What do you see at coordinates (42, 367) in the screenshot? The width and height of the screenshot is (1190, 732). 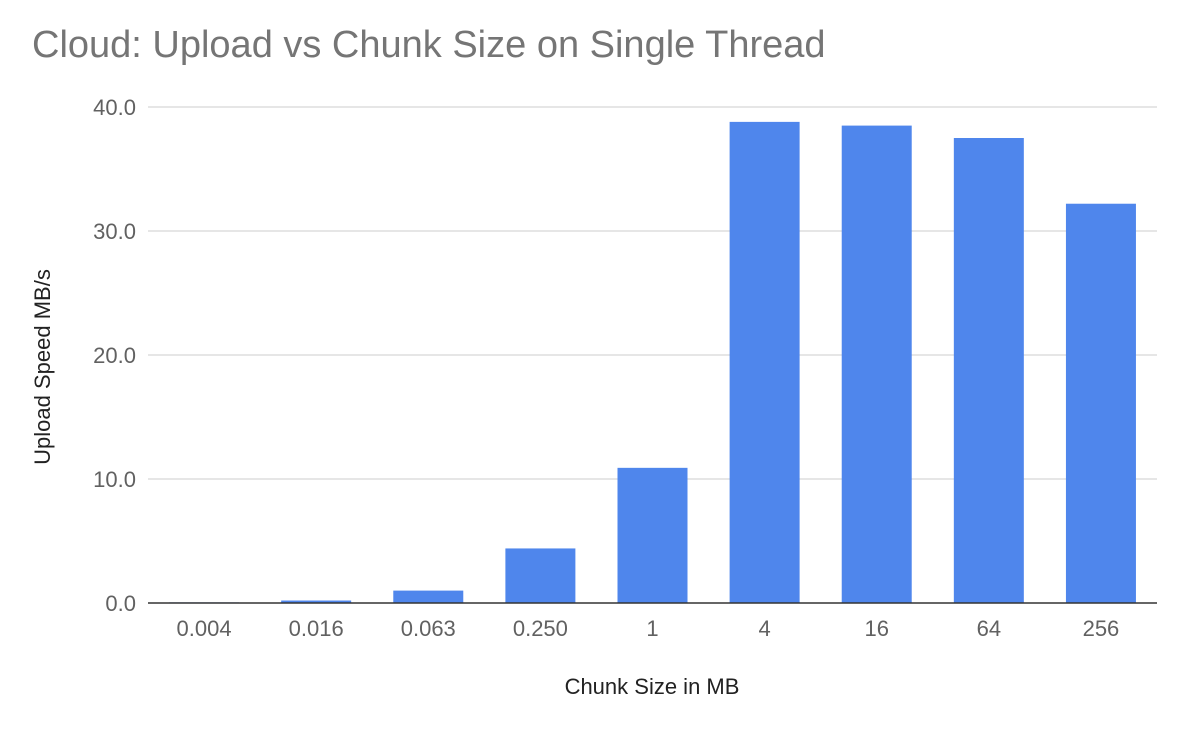 I see `y-axis-title: Upload Speed MB/s` at bounding box center [42, 367].